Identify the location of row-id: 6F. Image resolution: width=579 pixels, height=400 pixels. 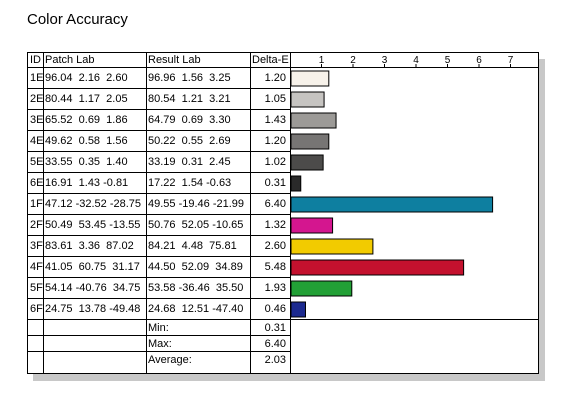
(36, 309).